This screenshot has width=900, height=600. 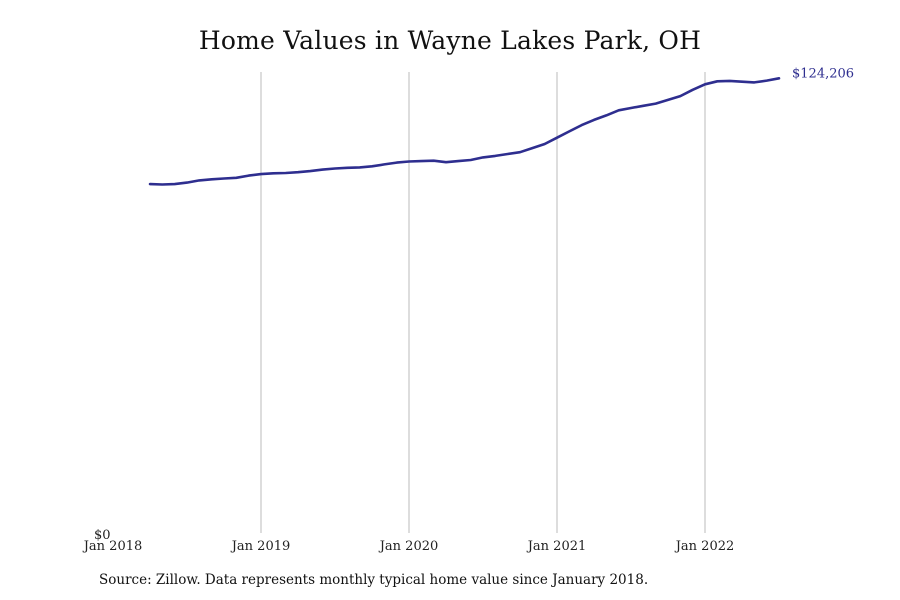 What do you see at coordinates (823, 73) in the screenshot?
I see `end-value-label: $124,206` at bounding box center [823, 73].